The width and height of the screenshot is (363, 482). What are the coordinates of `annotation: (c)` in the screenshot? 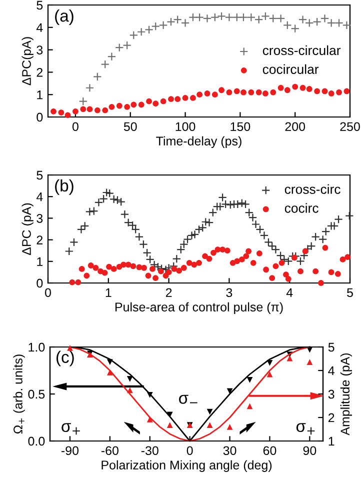 It's located at (65, 358).